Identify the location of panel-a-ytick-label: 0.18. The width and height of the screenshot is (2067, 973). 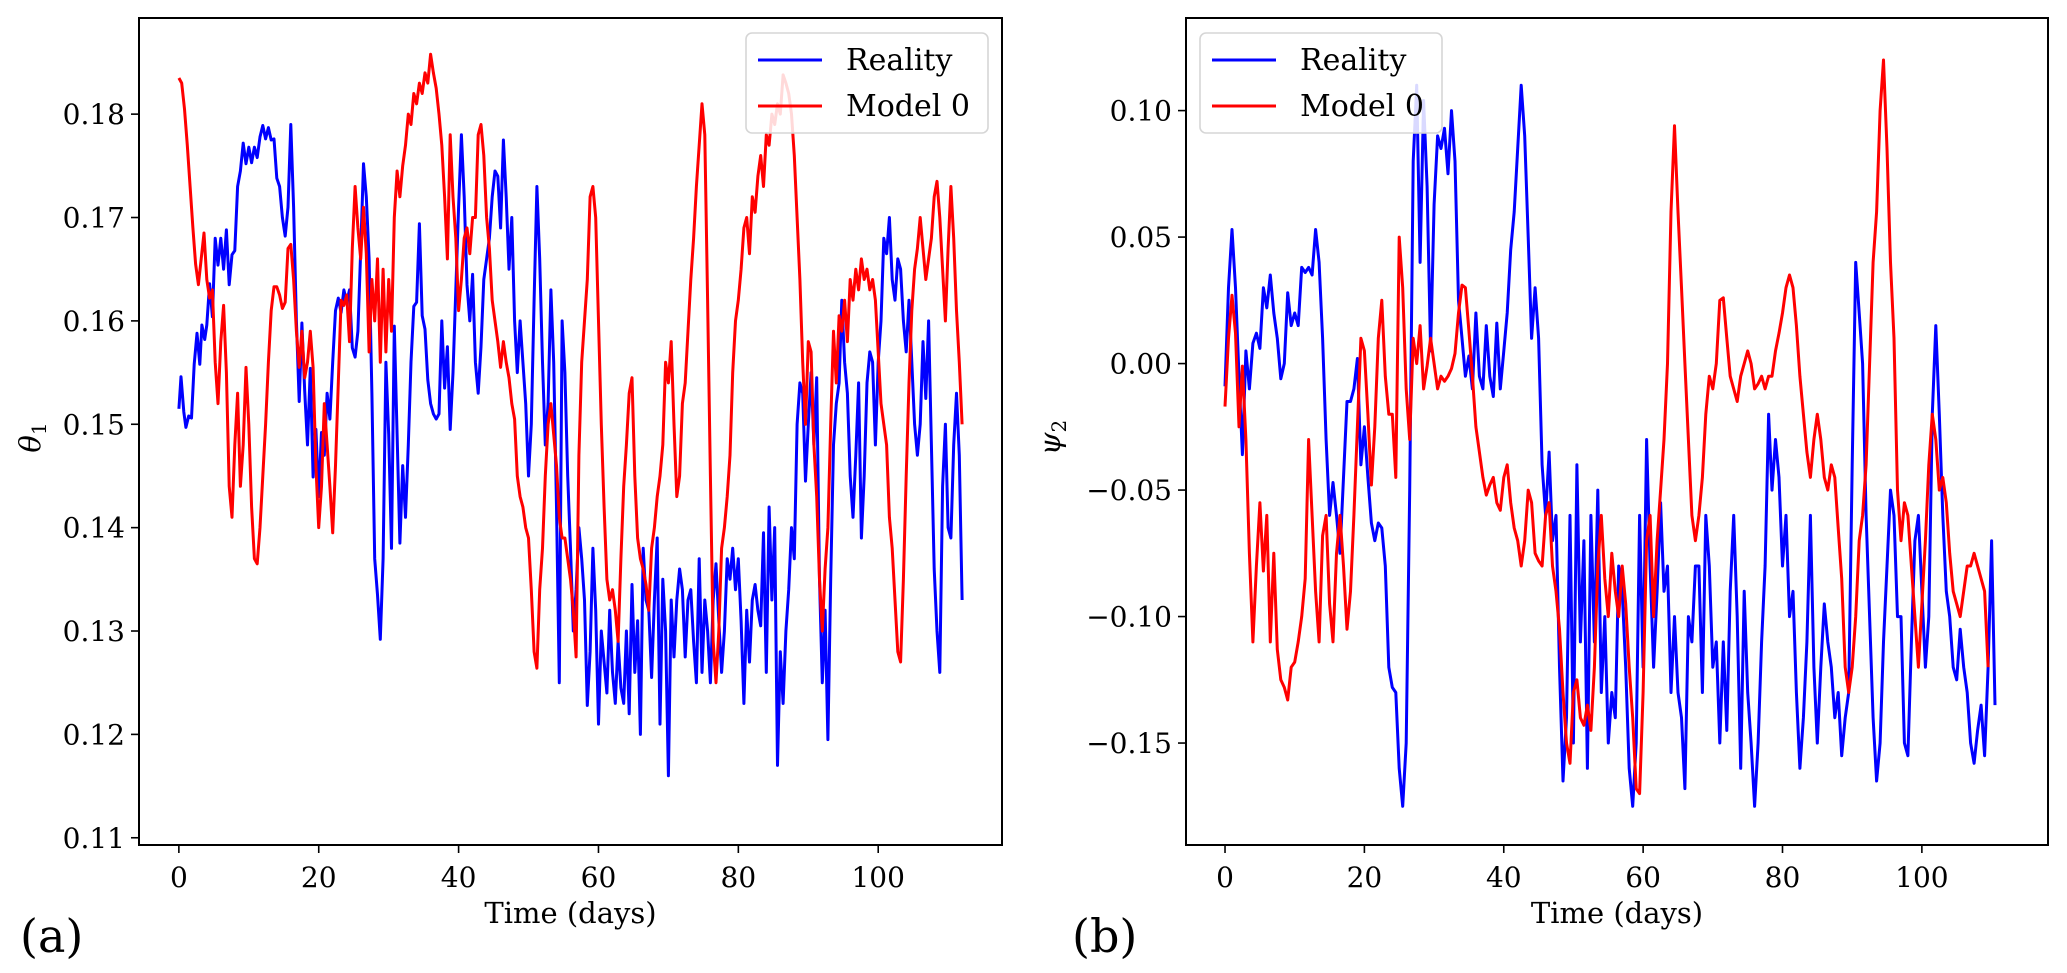
(94, 114).